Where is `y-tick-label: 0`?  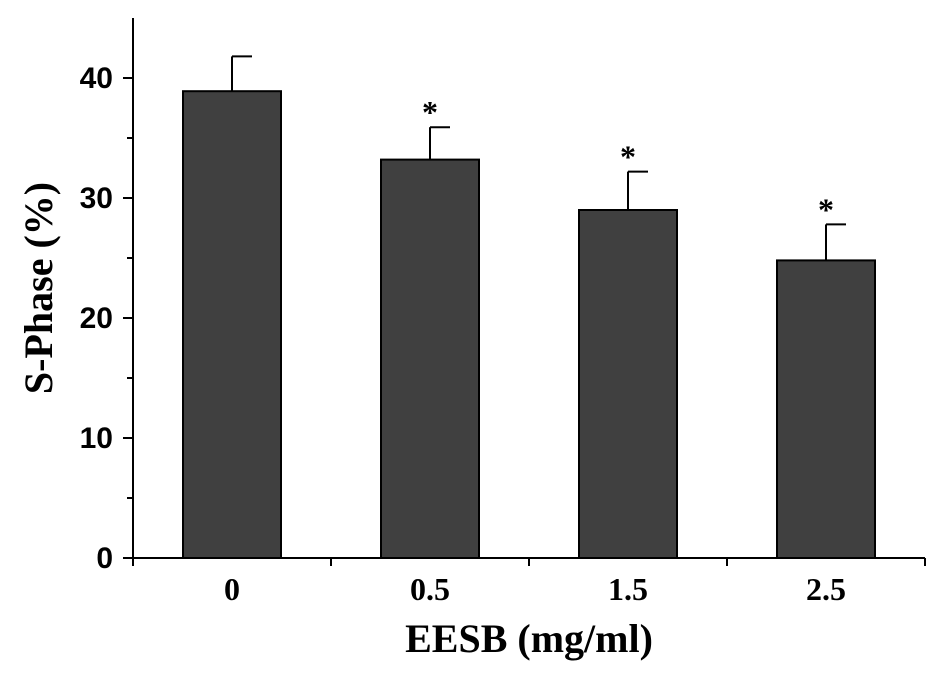
y-tick-label: 0 is located at coordinates (104, 558).